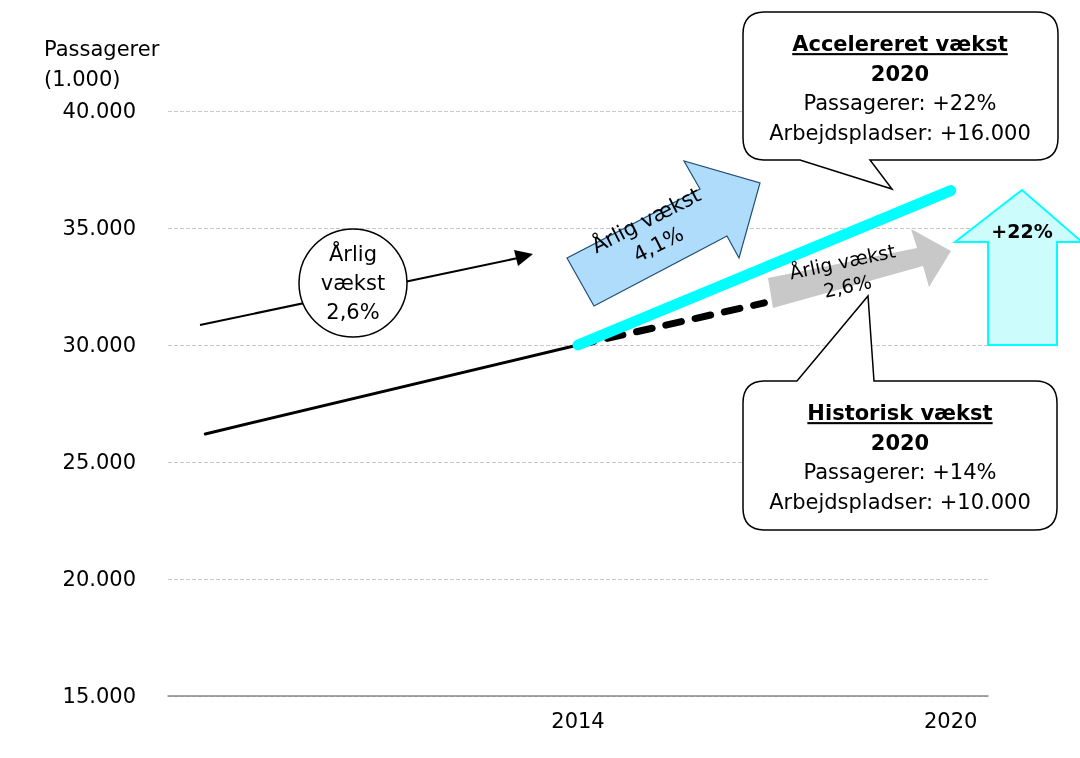 This screenshot has height=758, width=1080. I want to click on x-tick-label: 2020, so click(951, 720).